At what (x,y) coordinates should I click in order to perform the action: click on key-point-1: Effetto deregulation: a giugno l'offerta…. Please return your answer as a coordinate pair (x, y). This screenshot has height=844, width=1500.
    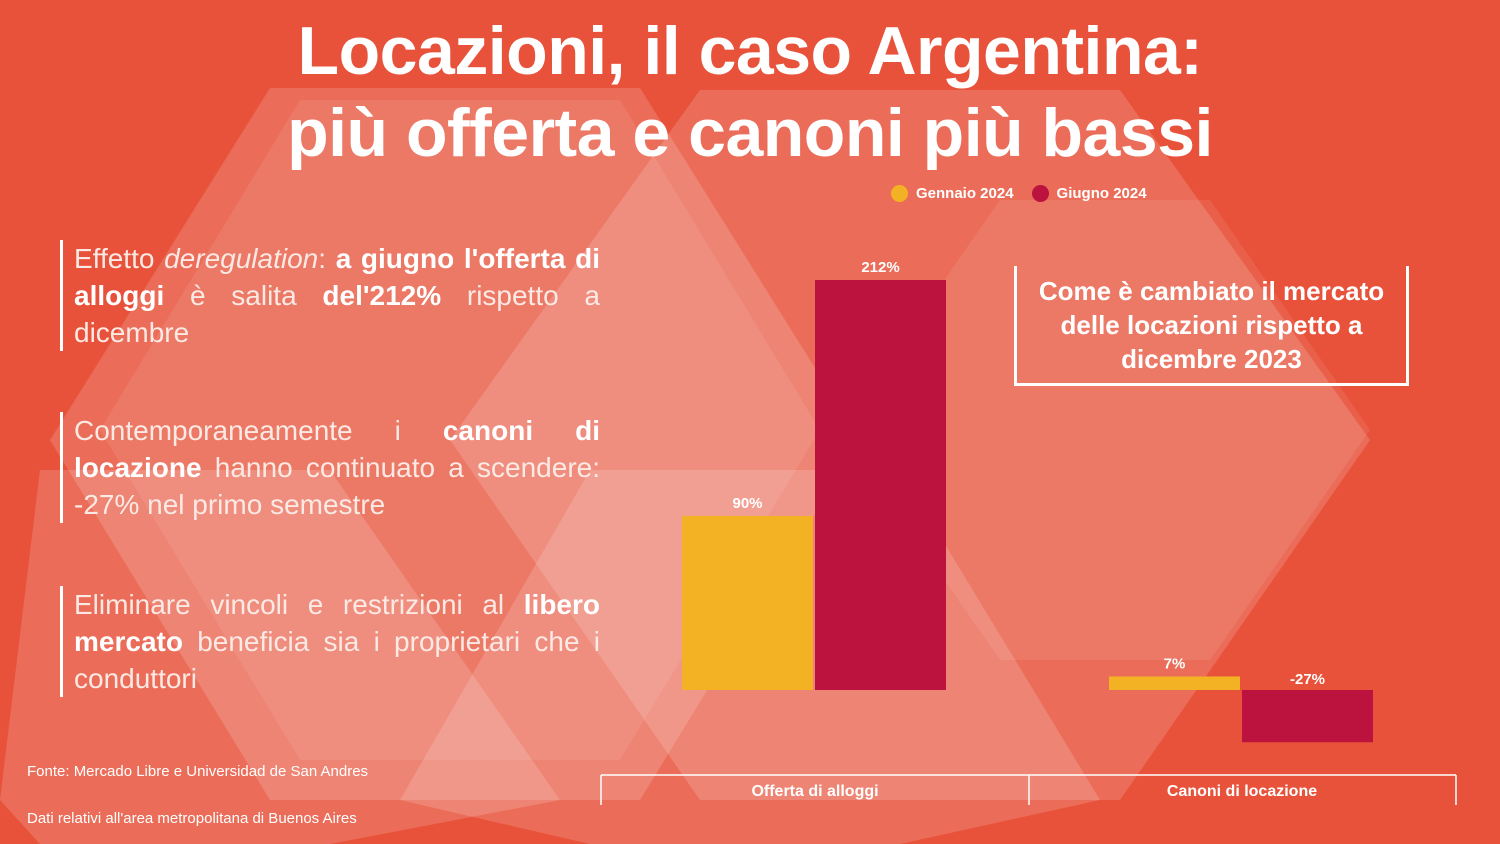
    Looking at the image, I should click on (330, 295).